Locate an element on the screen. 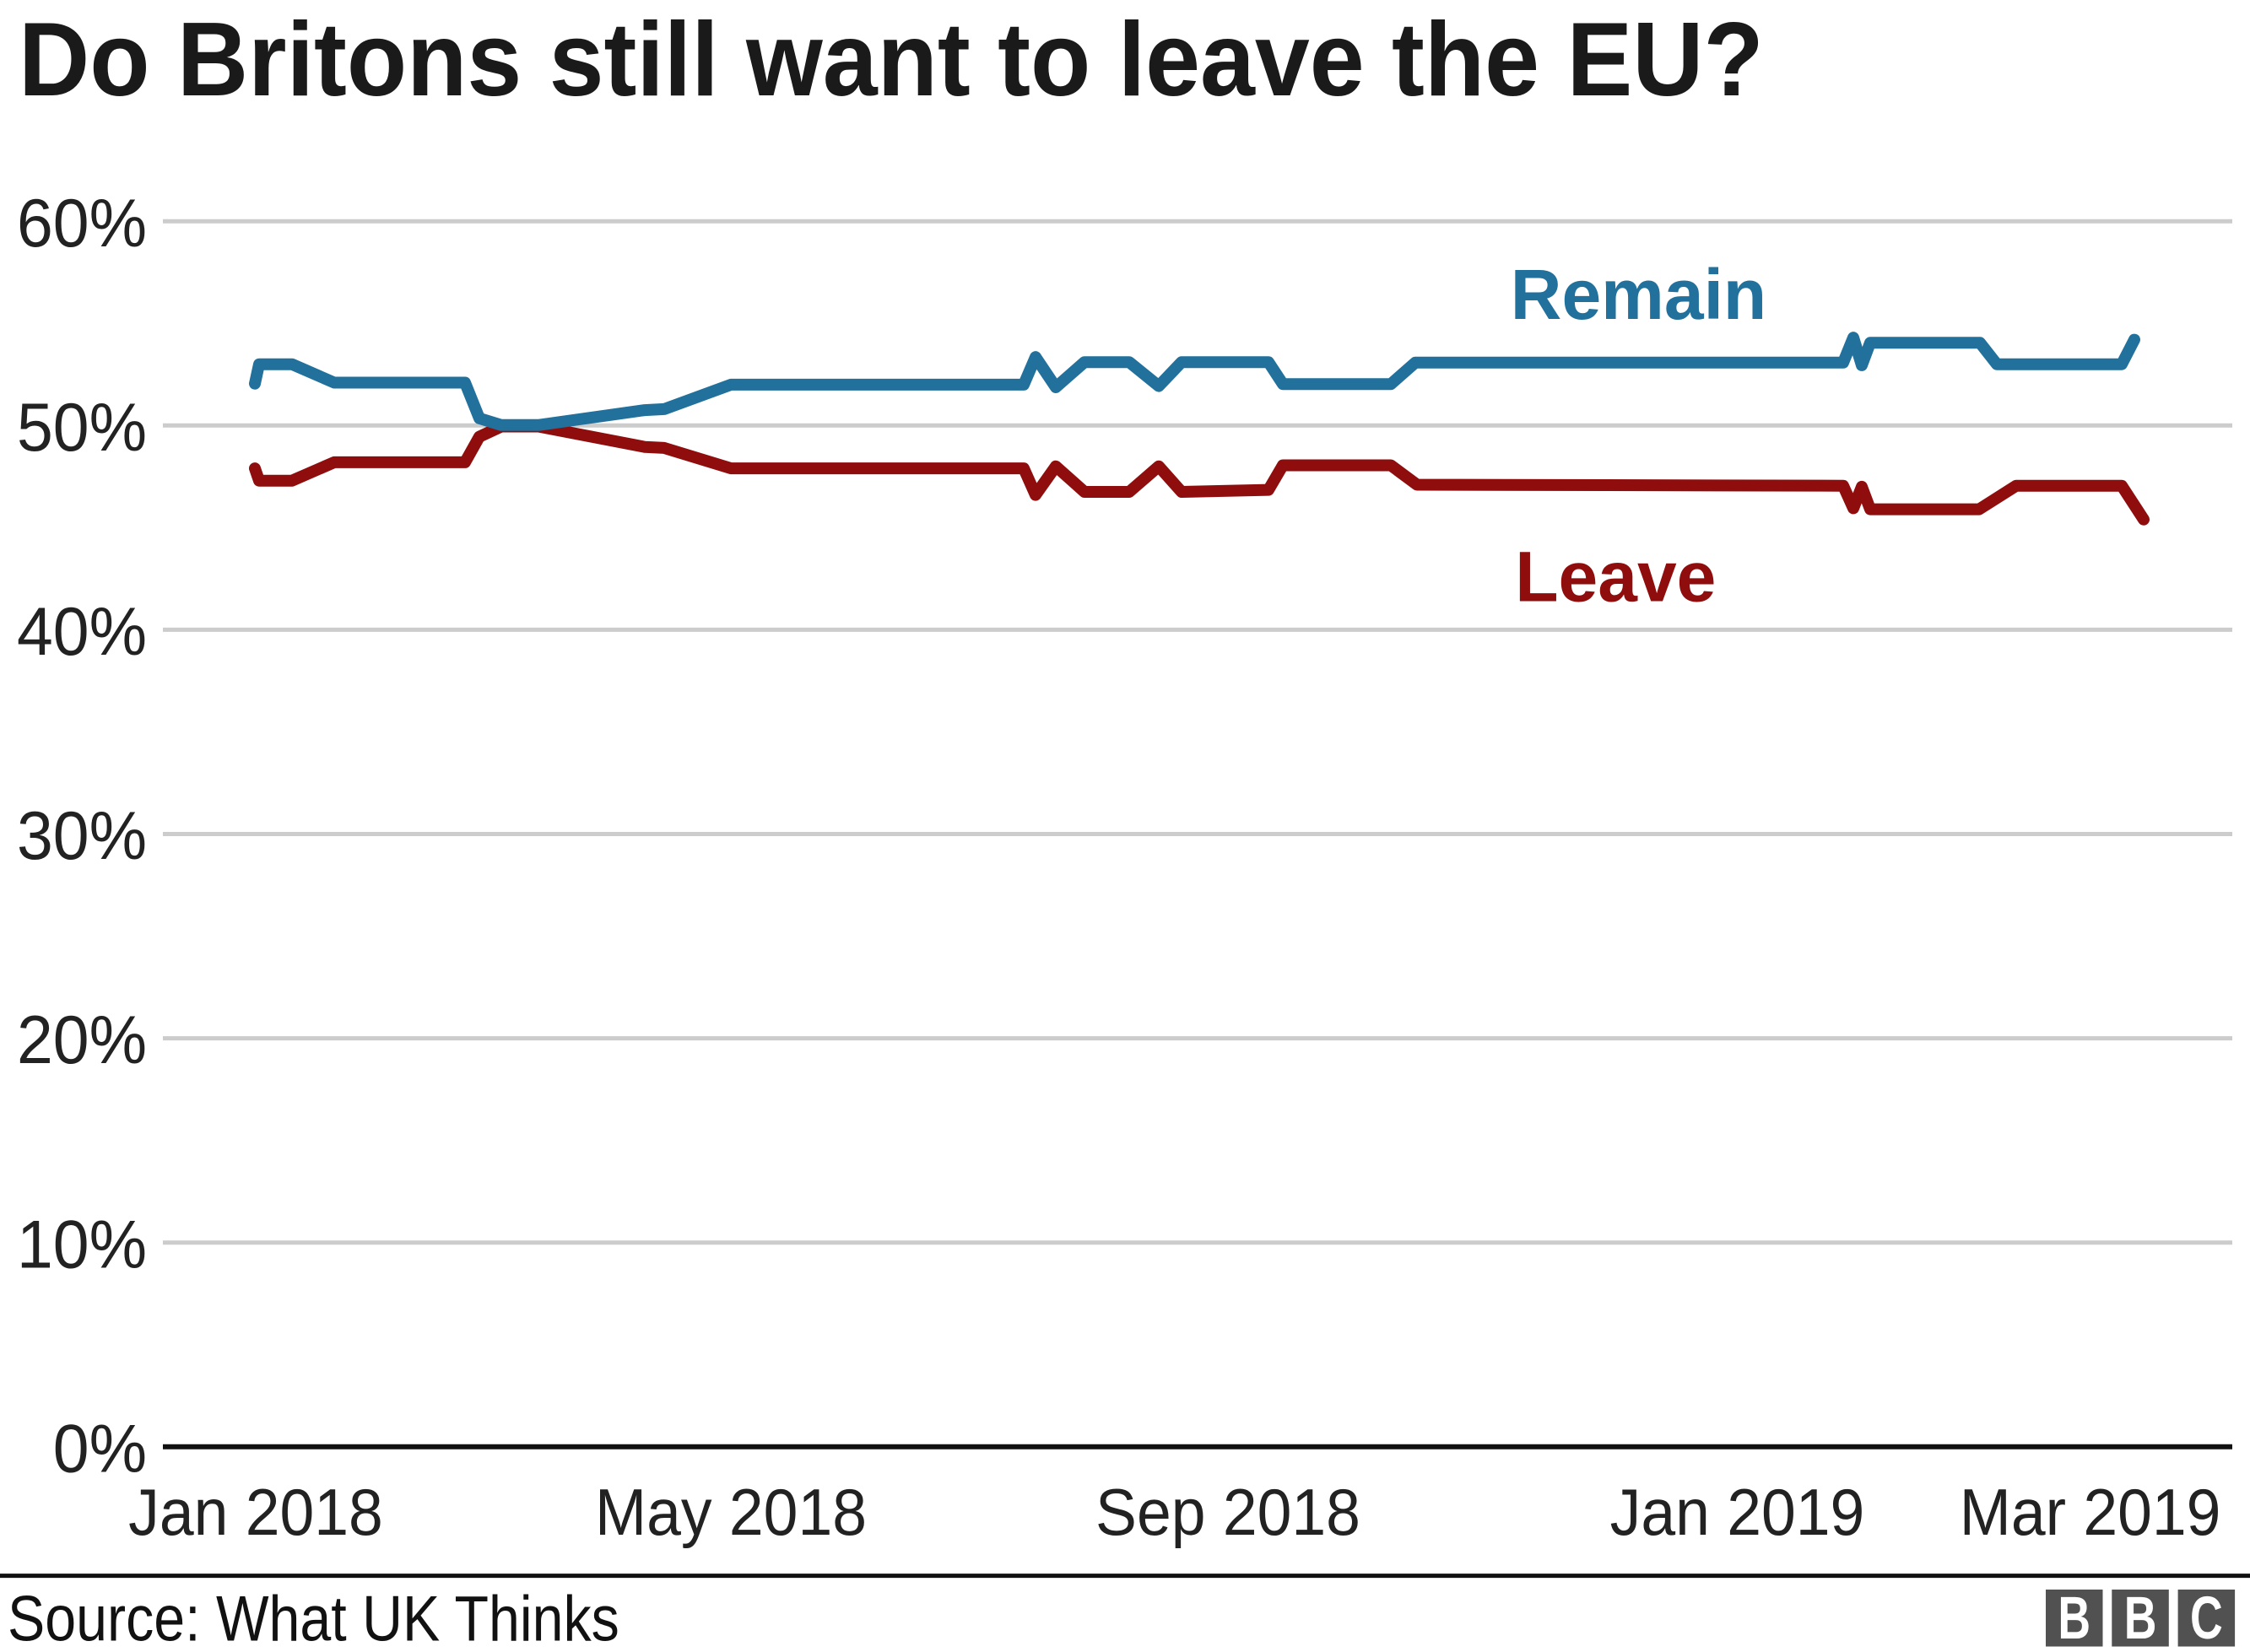 The image size is (2250, 1652). svg-text: 10% is located at coordinates (82, 1243).